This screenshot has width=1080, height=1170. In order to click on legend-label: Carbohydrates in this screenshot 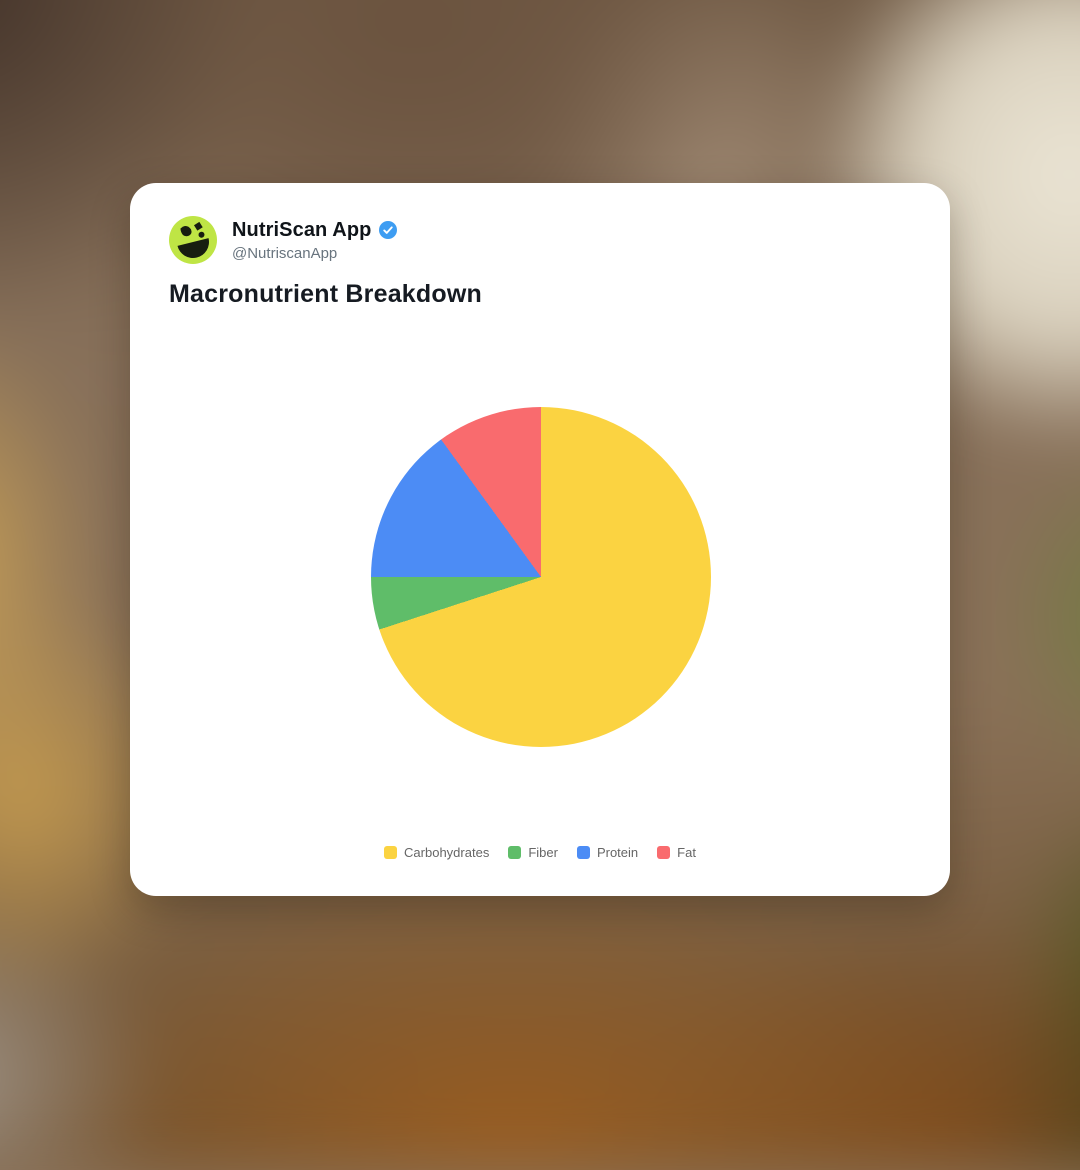, I will do `click(447, 852)`.